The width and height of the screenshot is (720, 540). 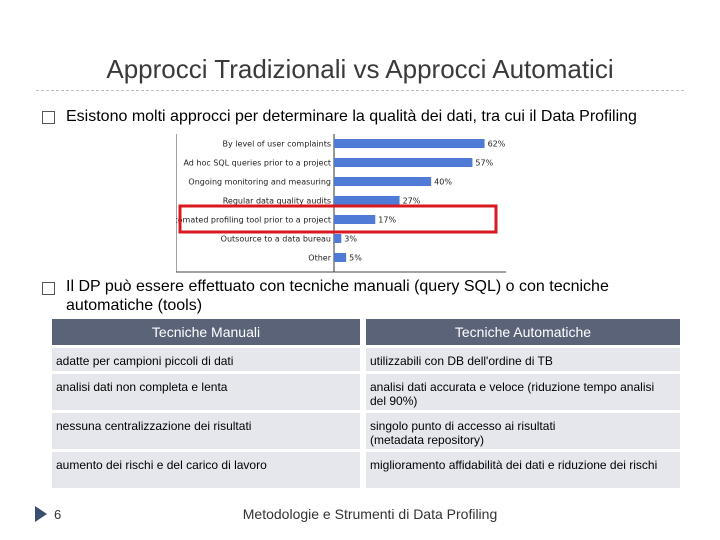 I want to click on cell-manual: adatte per campioni piccoli di dati, so click(x=206, y=359).